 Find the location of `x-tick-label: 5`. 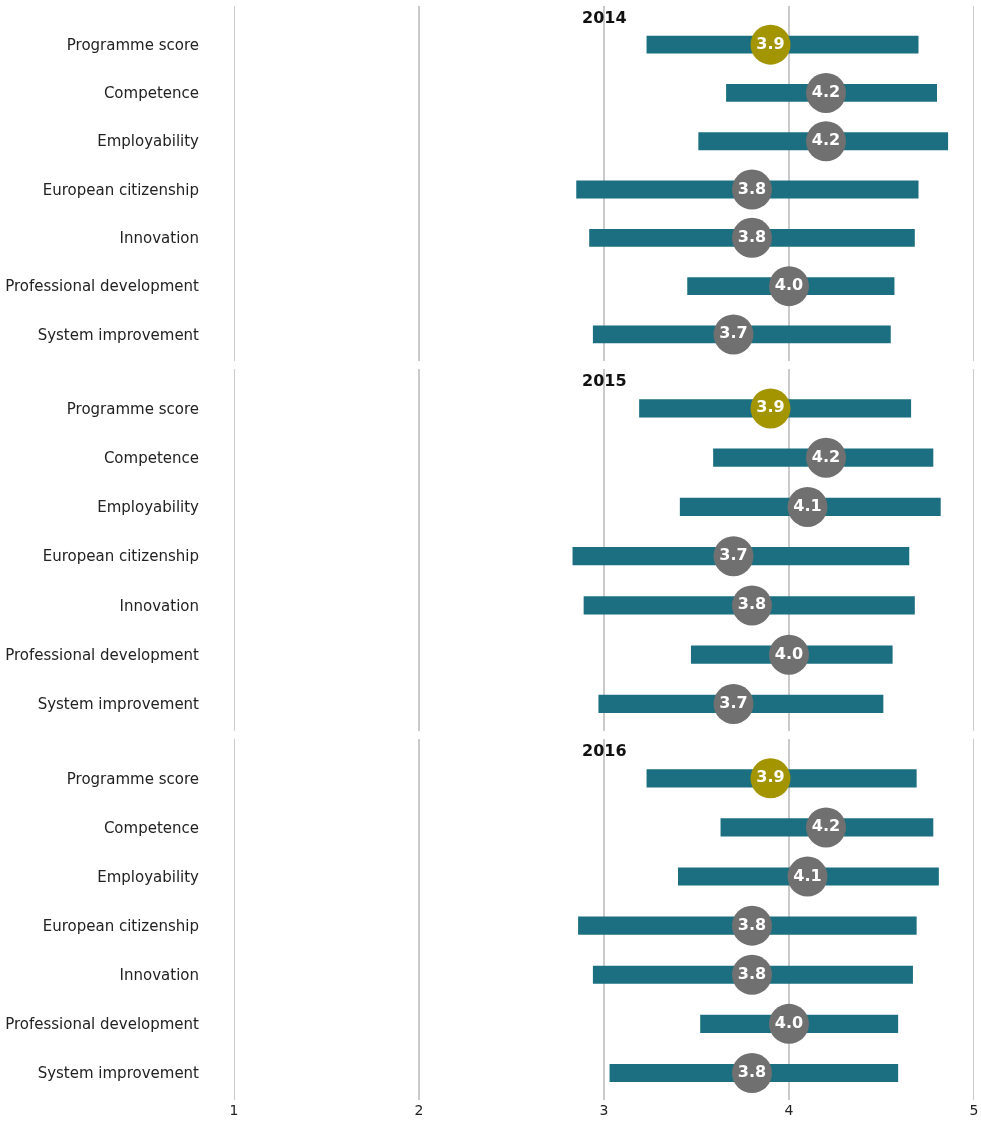

x-tick-label: 5 is located at coordinates (974, 1110).